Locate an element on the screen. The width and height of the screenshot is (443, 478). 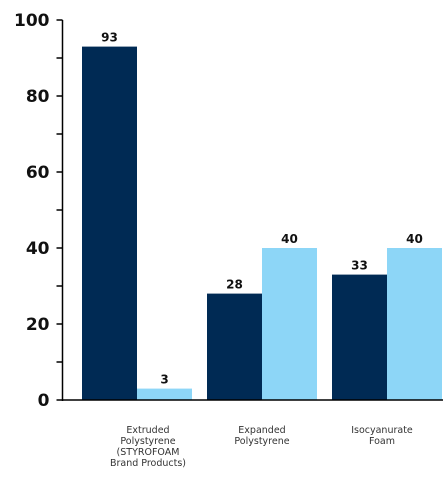
y-tick-label: 20 is located at coordinates (38, 325).